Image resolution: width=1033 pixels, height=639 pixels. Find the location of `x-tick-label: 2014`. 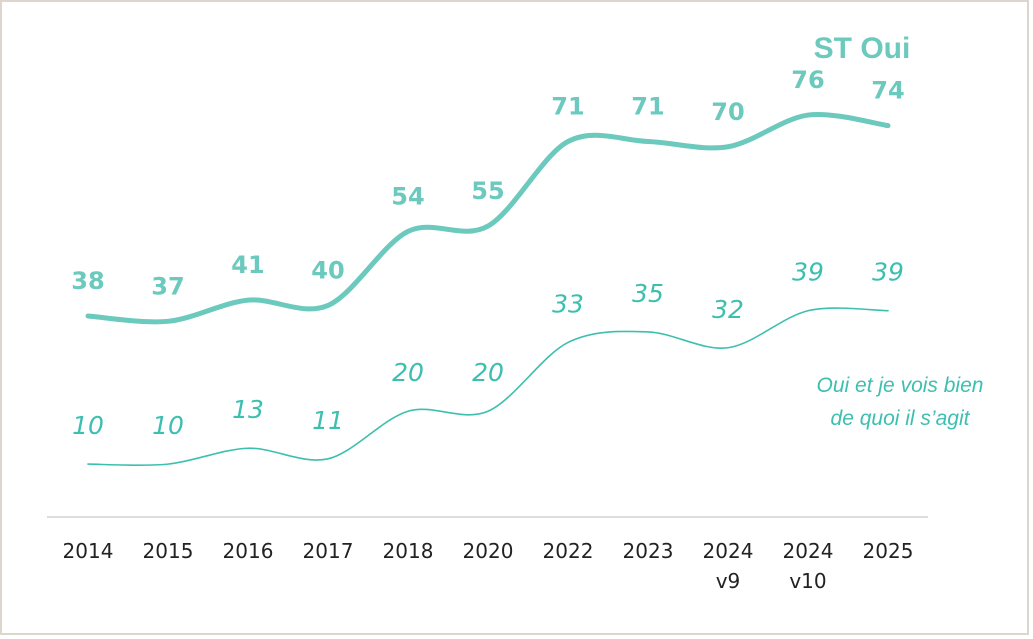

x-tick-label: 2014 is located at coordinates (88, 551).